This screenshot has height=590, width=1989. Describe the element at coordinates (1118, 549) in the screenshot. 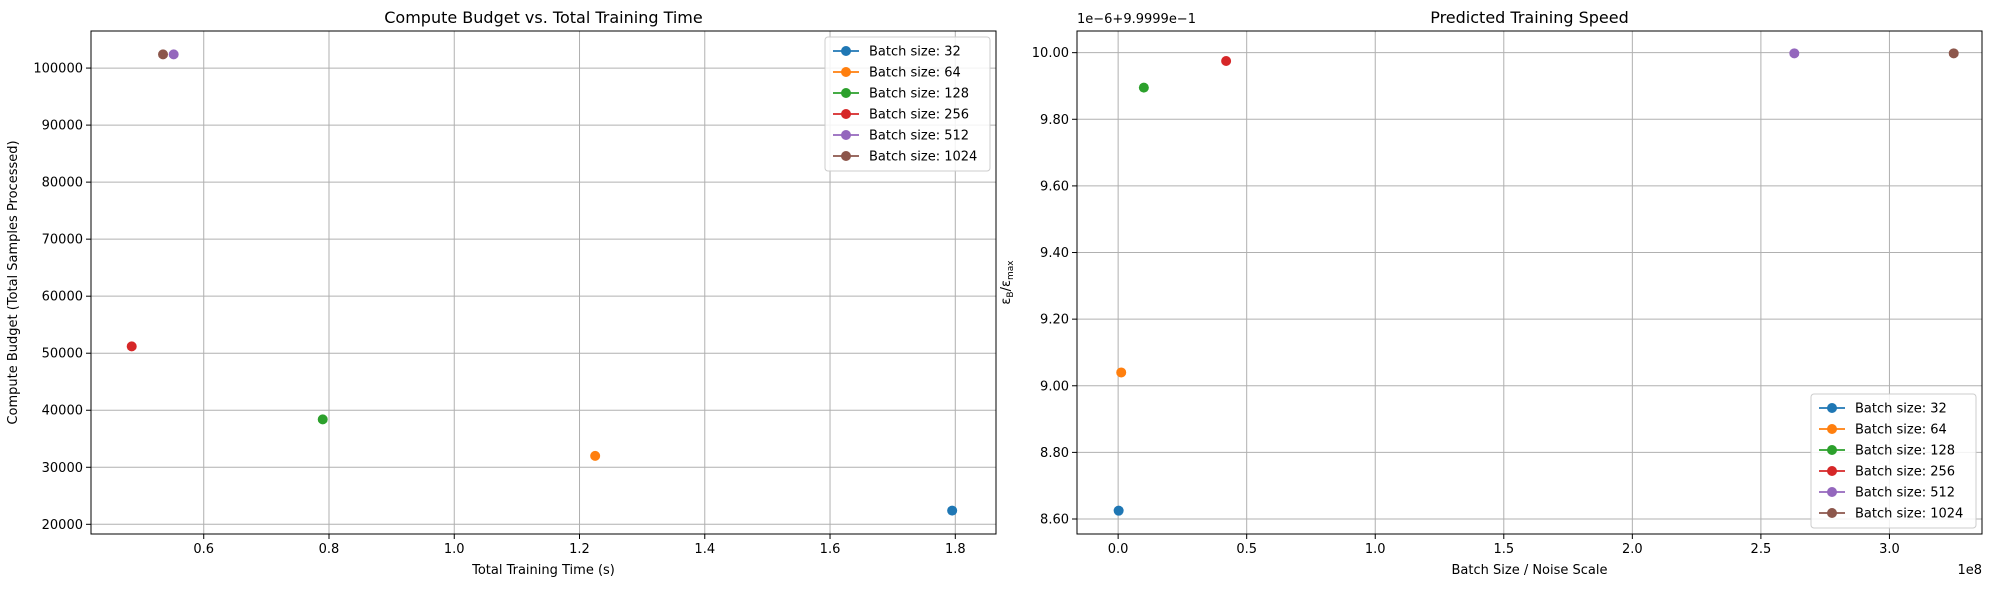

I see `x-tick-label: 0.0` at that location.